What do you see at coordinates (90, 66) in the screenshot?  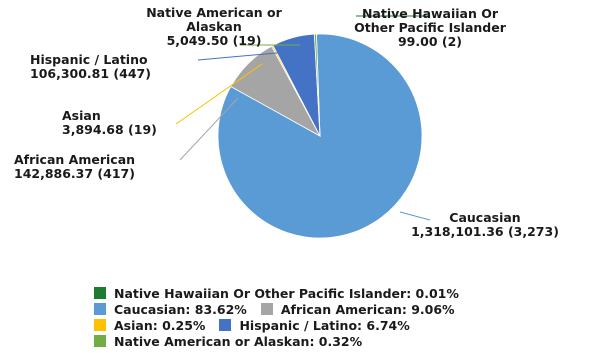 I see `data-label-hispanic-latino: Hispanic / Latino 106,300.81 (447)` at bounding box center [90, 66].